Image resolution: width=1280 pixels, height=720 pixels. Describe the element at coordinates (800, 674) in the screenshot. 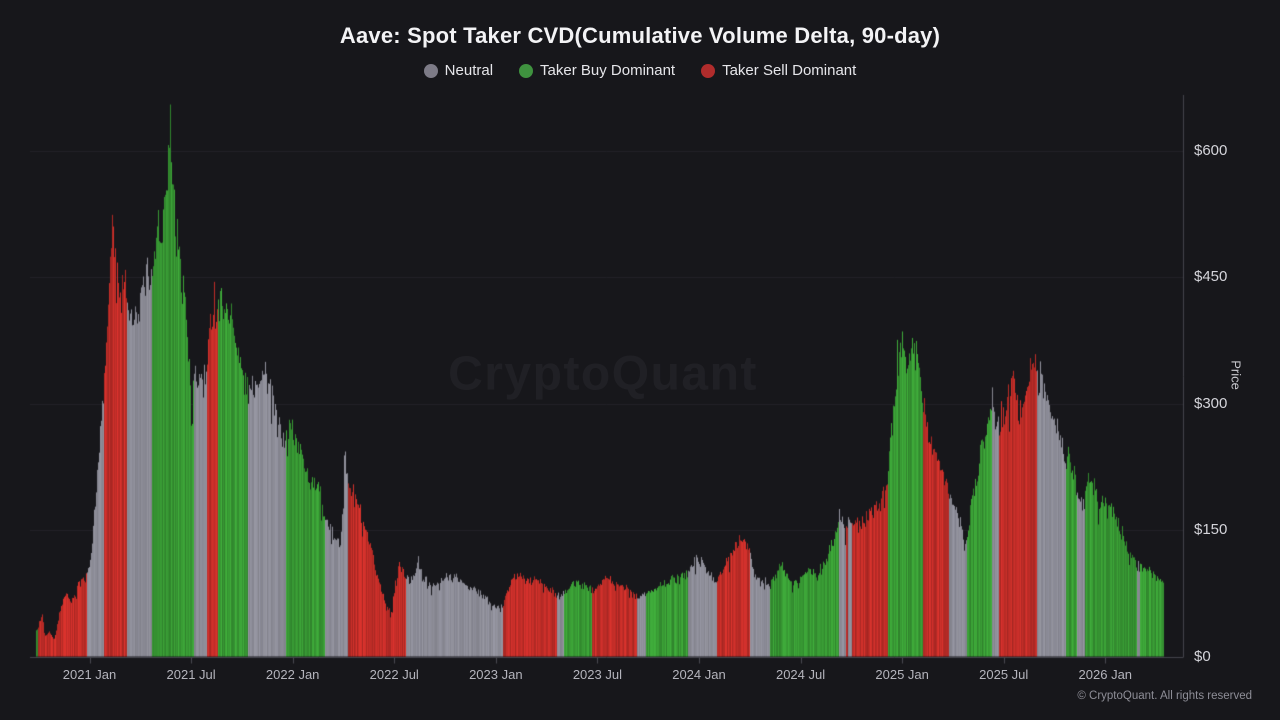

I see `x-tick-label: 2024 Jul` at that location.